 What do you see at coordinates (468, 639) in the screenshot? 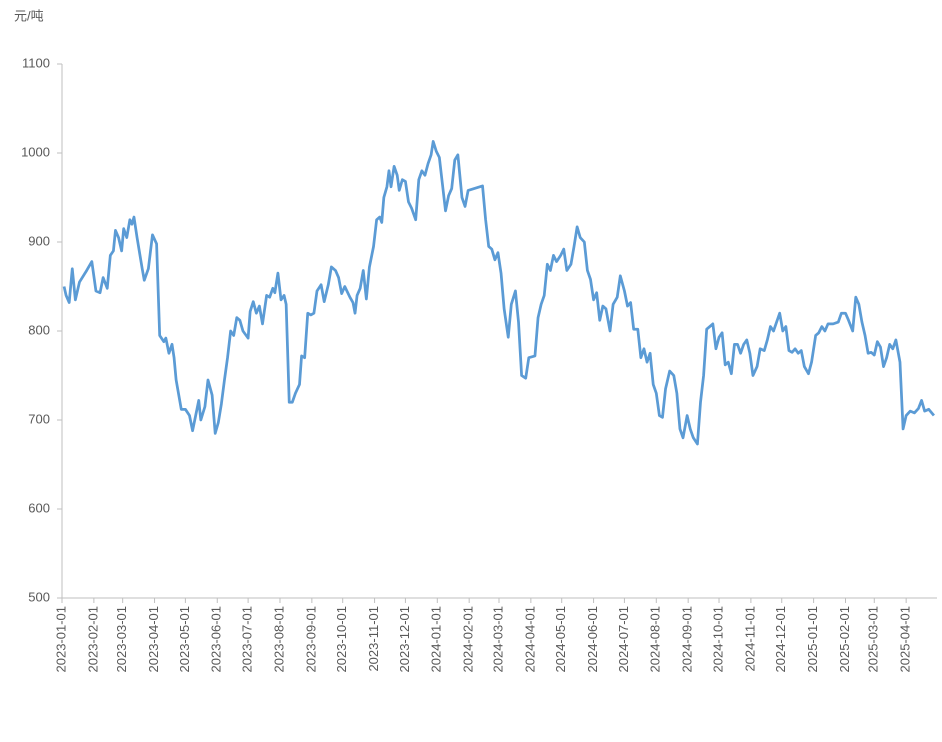
I see `x-tick-label: 2024-02-01` at bounding box center [468, 639].